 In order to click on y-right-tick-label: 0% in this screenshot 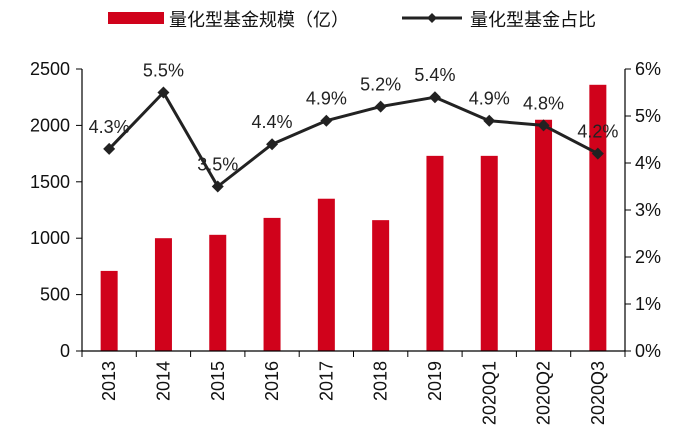, I will do `click(648, 351)`.